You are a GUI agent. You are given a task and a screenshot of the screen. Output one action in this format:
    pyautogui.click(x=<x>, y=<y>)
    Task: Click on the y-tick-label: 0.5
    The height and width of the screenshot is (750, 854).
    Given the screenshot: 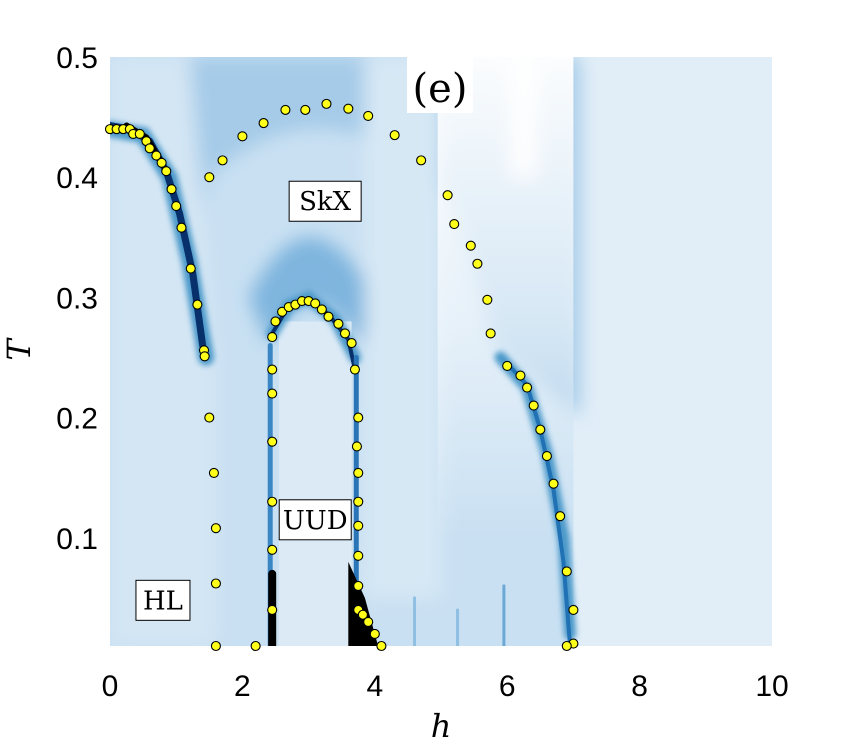 What is the action you would take?
    pyautogui.click(x=77, y=58)
    